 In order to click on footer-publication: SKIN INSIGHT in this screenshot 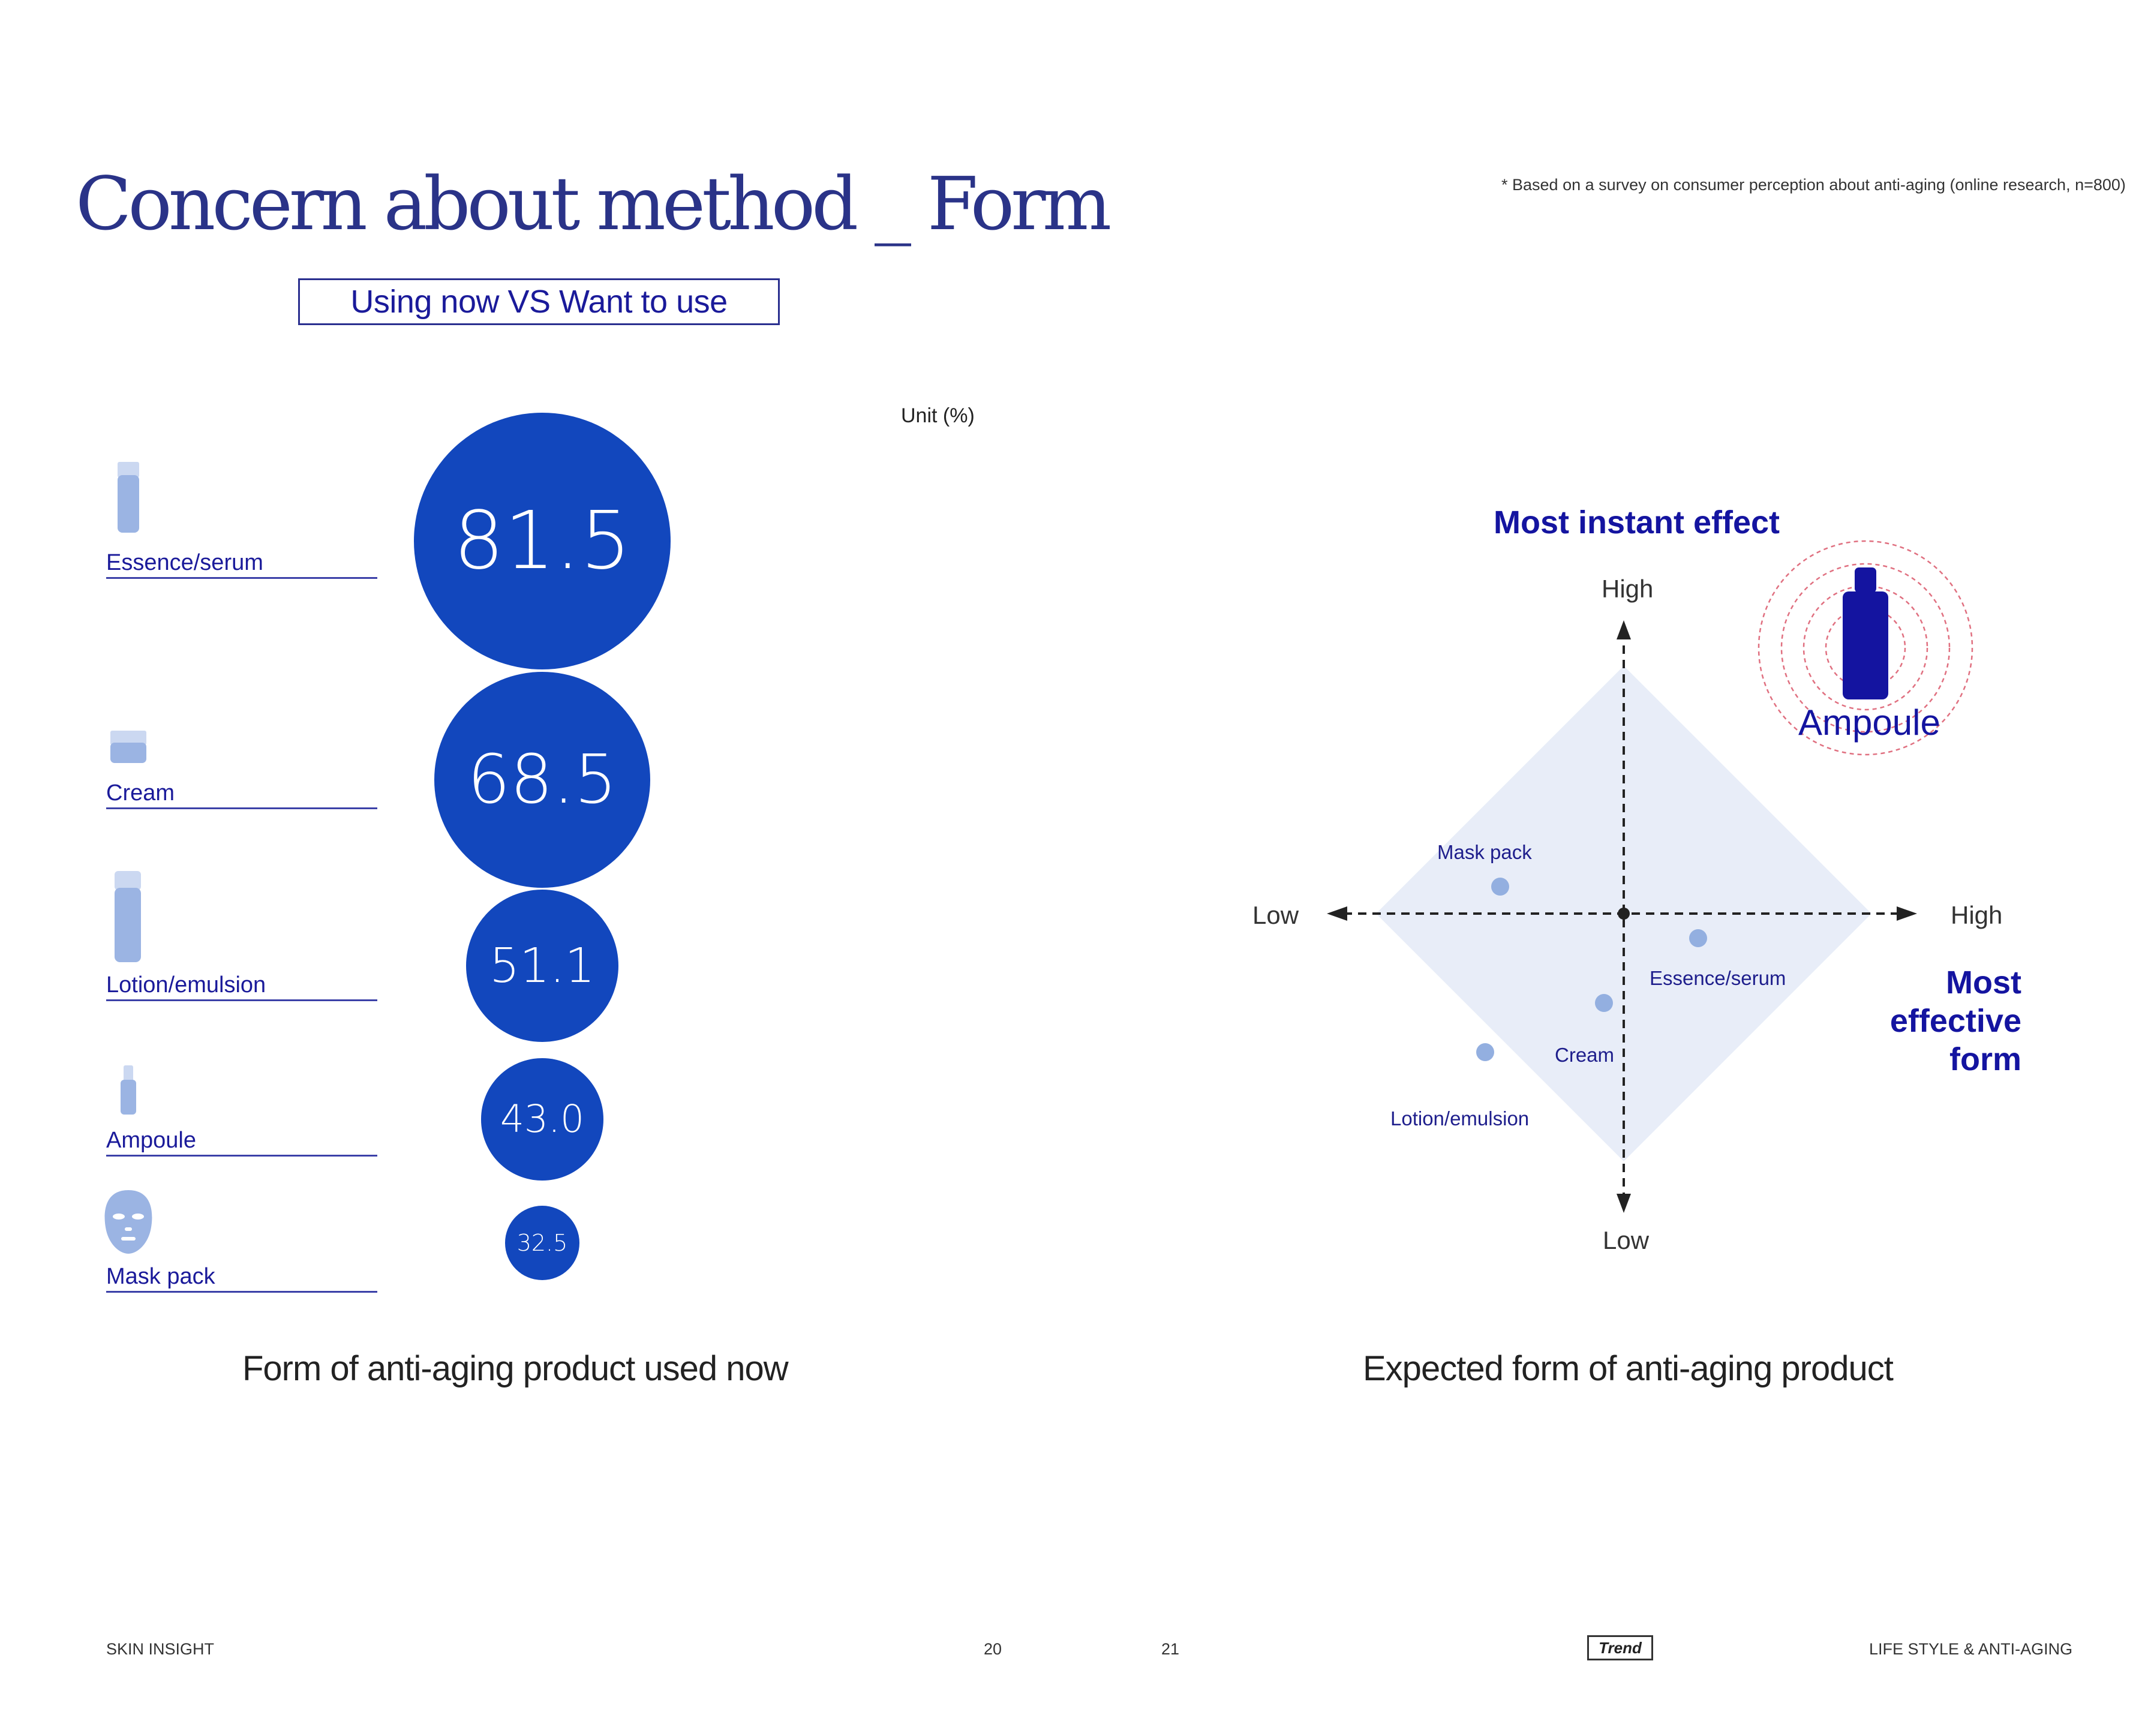, I will do `click(160, 1649)`.